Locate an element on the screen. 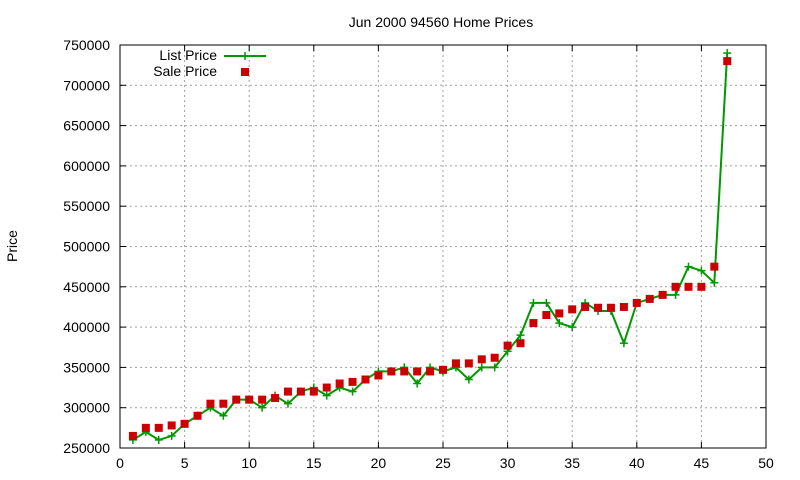  y-tick-label: 350000 is located at coordinates (86, 367).